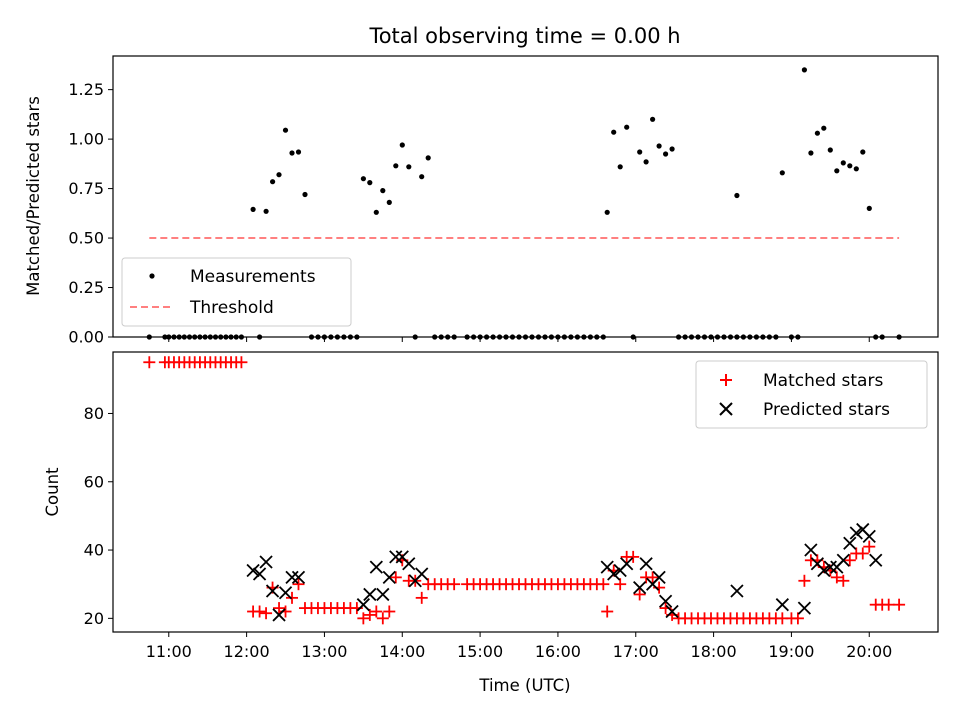  What do you see at coordinates (826, 410) in the screenshot?
I see `legend-predicted-label: Predicted stars` at bounding box center [826, 410].